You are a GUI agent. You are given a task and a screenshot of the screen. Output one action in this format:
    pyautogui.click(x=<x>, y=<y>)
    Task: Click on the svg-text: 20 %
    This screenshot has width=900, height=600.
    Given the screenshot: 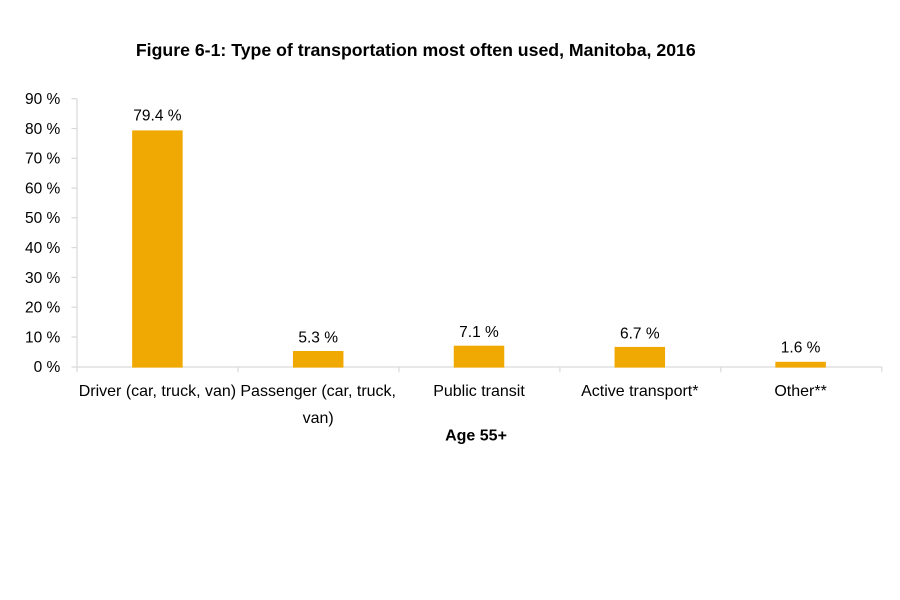 What is the action you would take?
    pyautogui.click(x=43, y=308)
    